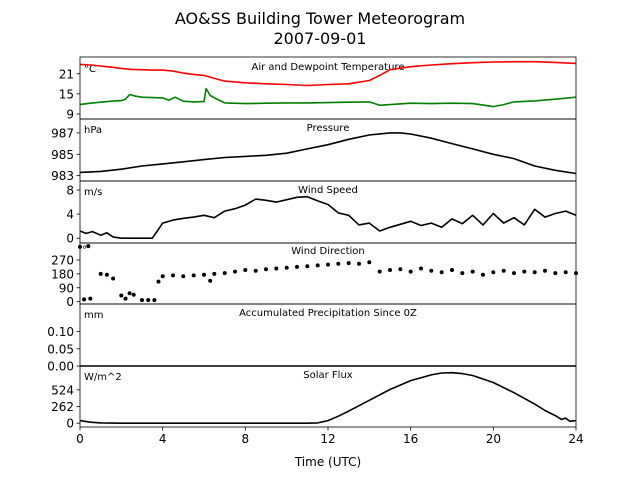 Image resolution: width=640 pixels, height=480 pixels. Describe the element at coordinates (328, 375) in the screenshot. I see `panel-title-solar-flux: Solar Flux` at that location.